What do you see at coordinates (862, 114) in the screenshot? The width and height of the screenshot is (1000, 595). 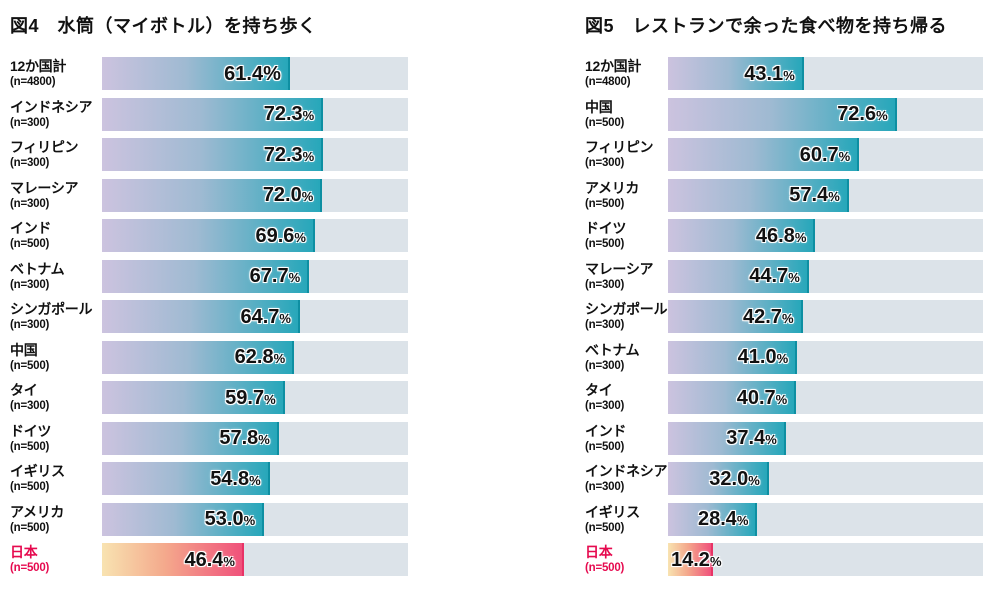 I see `value-label: 72.6%` at bounding box center [862, 114].